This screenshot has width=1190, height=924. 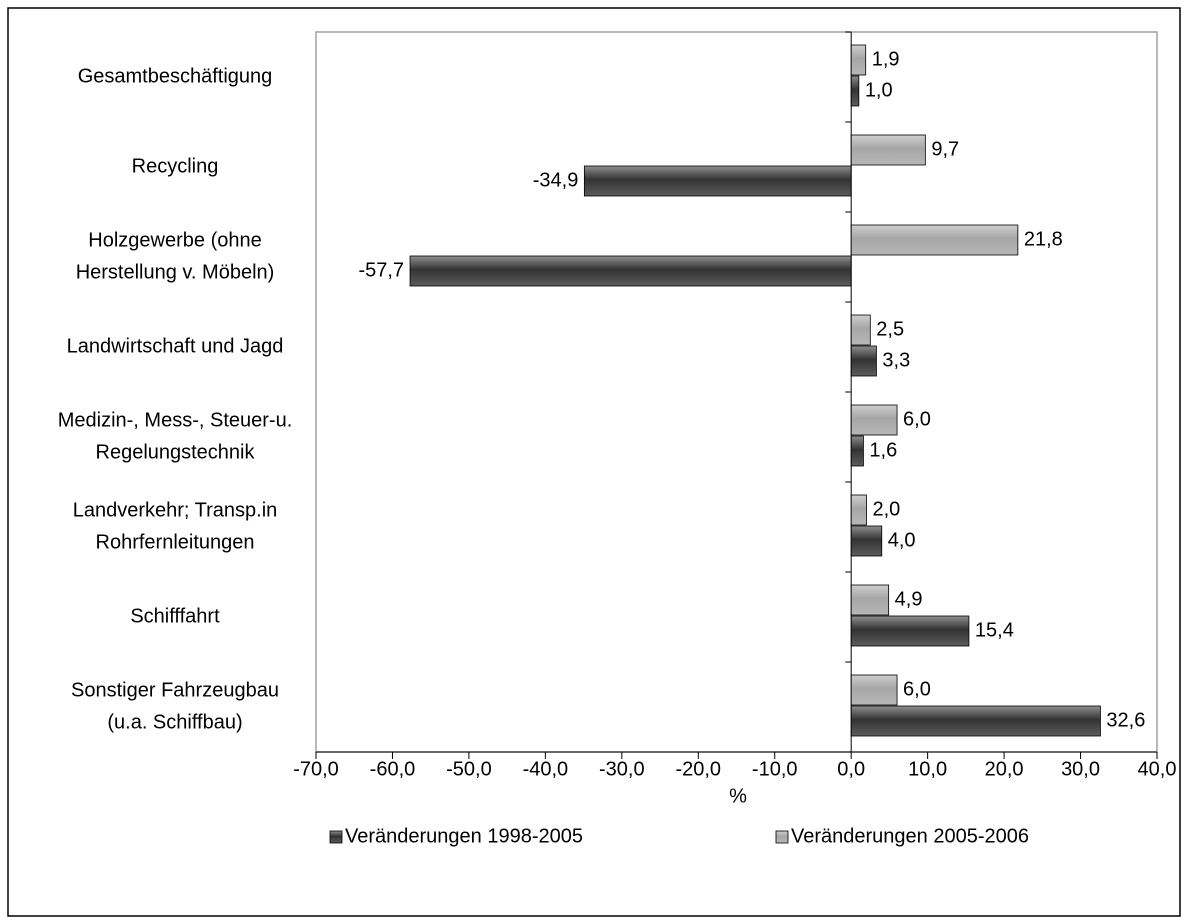 What do you see at coordinates (945, 149) in the screenshot?
I see `value-label: 9,7` at bounding box center [945, 149].